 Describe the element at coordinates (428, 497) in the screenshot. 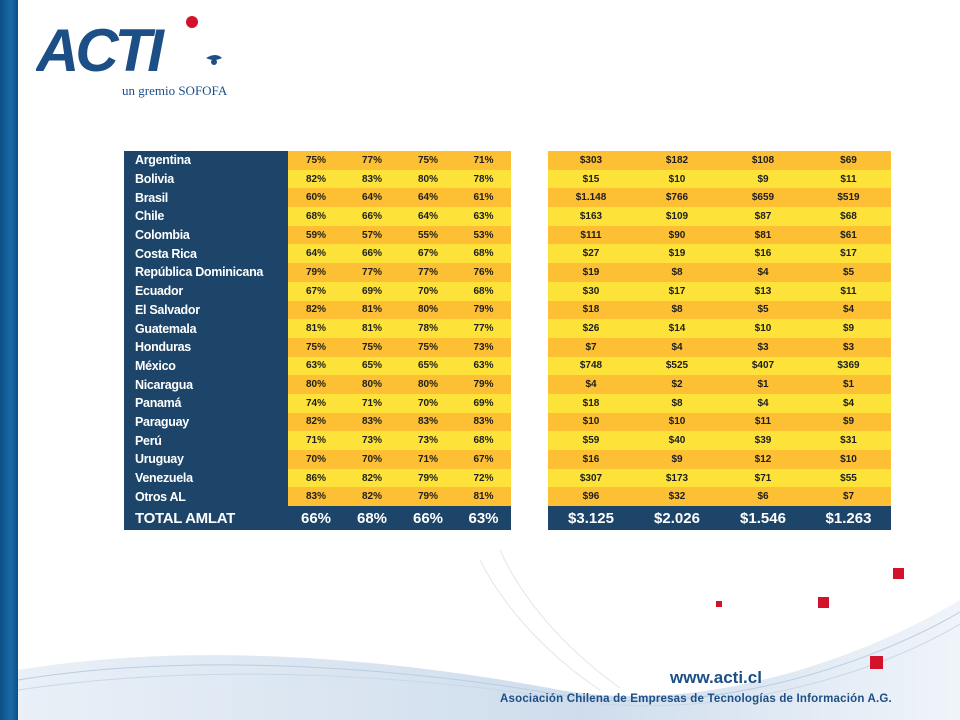

I see `percent-cell: 79%` at that location.